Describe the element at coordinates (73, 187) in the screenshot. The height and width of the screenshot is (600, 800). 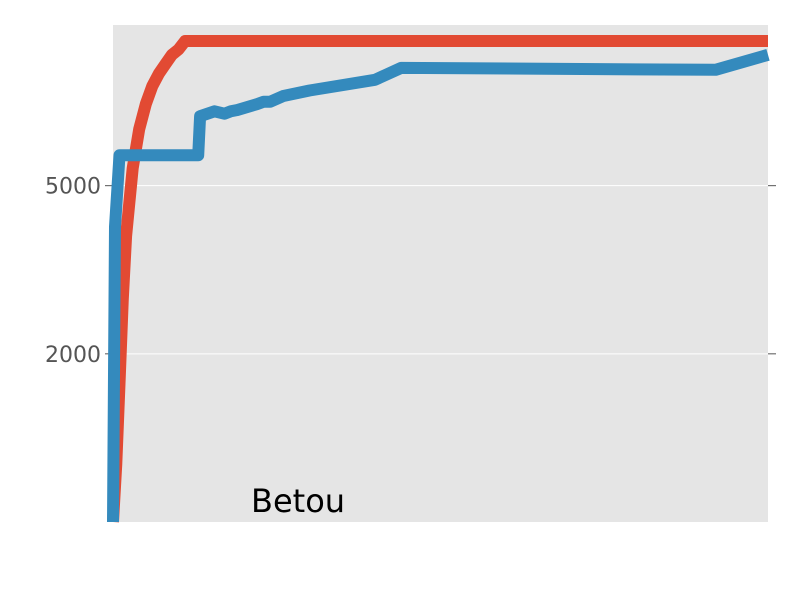
I see `y-tick-label-5000: 5000` at that location.